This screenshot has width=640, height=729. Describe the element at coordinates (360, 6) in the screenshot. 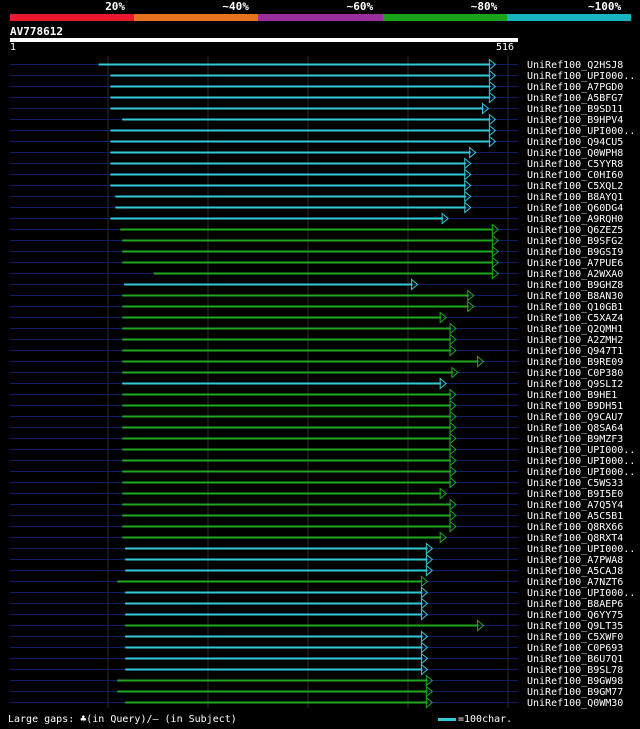

I see `legend-band-label: ~60%` at that location.